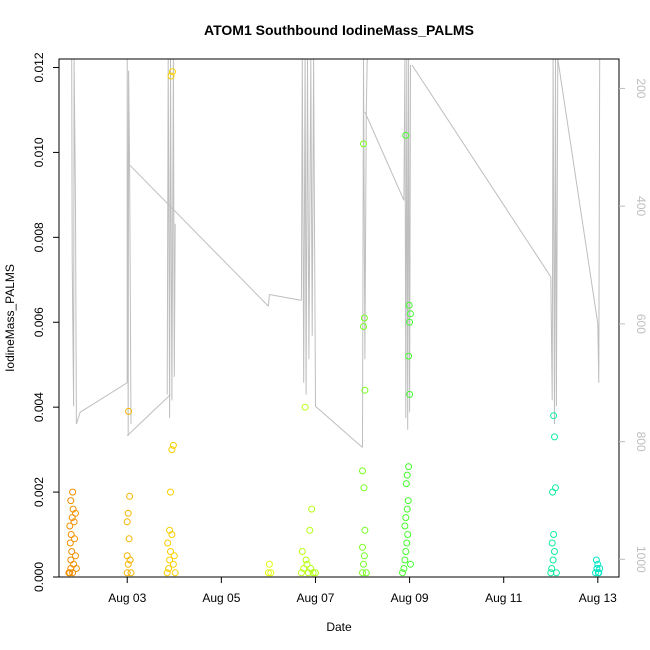 The width and height of the screenshot is (650, 650). Describe the element at coordinates (641, 559) in the screenshot. I see `y2-tick-label: 1000` at that location.